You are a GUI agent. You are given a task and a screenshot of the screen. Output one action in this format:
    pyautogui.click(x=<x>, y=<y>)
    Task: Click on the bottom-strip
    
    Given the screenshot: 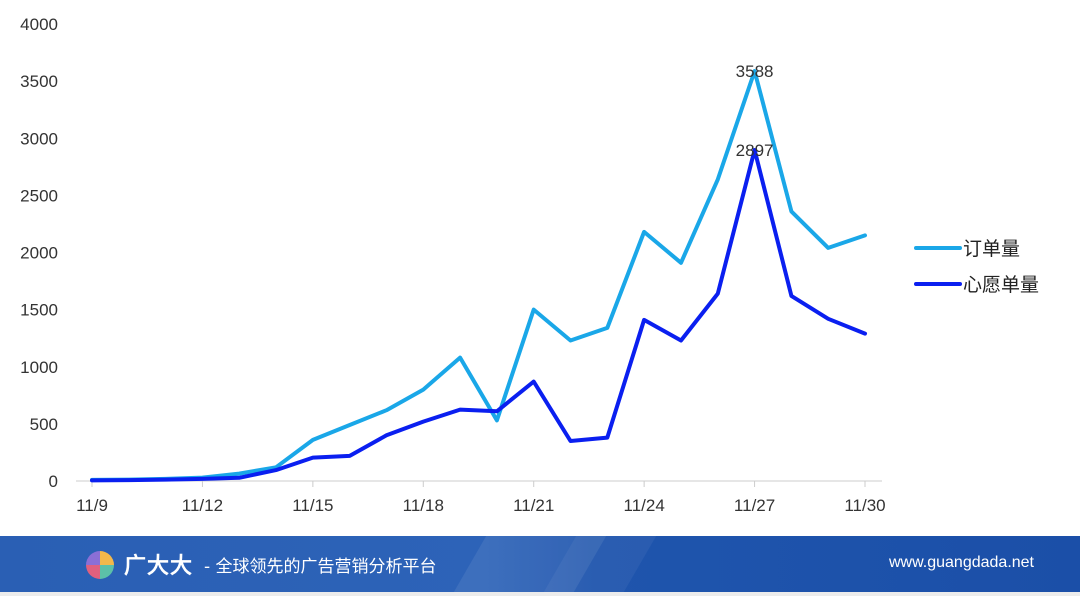 What is the action you would take?
    pyautogui.click(x=540, y=594)
    